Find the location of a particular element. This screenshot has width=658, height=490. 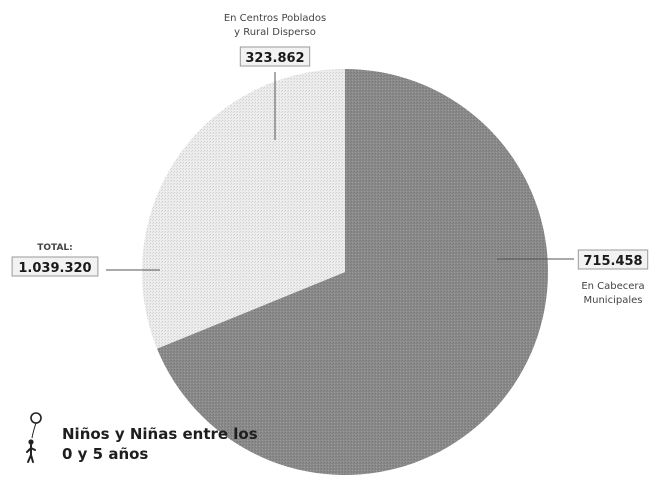

child-with-balloon-icon is located at coordinates (35, 440).